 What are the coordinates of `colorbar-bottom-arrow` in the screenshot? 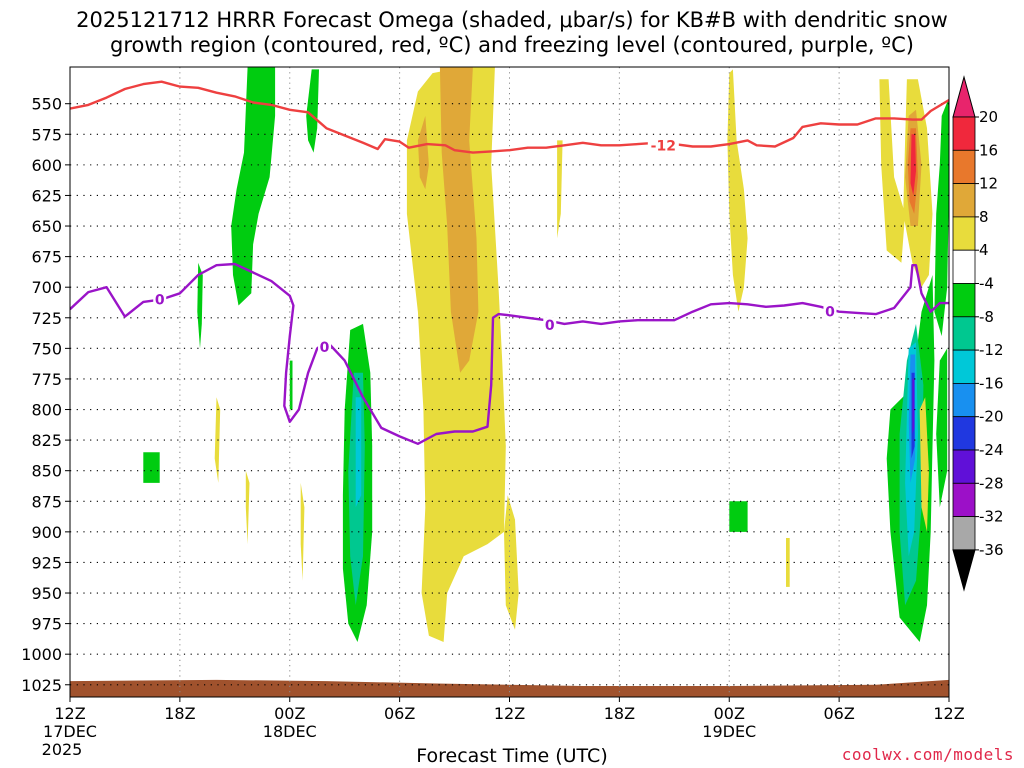 It's located at (964, 570).